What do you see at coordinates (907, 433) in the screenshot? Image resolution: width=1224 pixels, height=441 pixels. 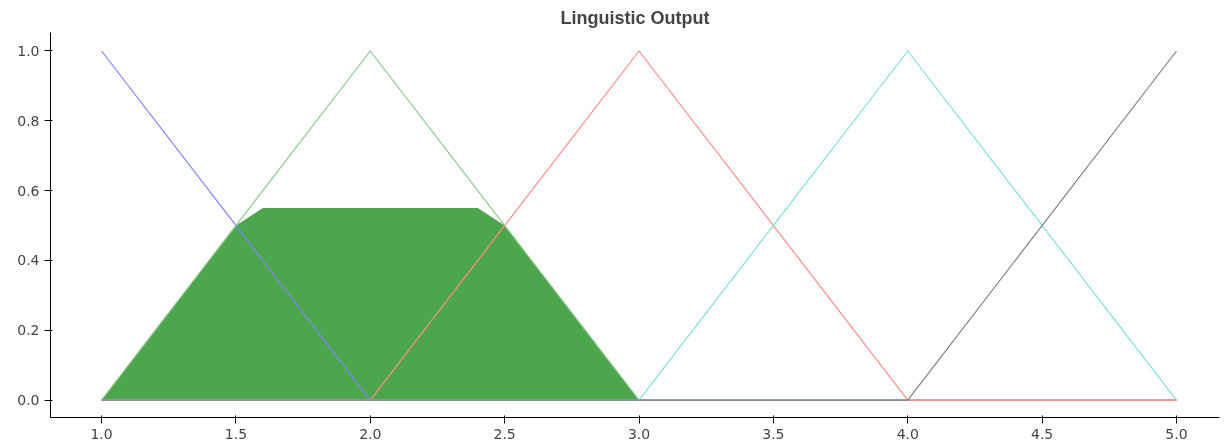 I see `x-tick-label: 4.0` at bounding box center [907, 433].